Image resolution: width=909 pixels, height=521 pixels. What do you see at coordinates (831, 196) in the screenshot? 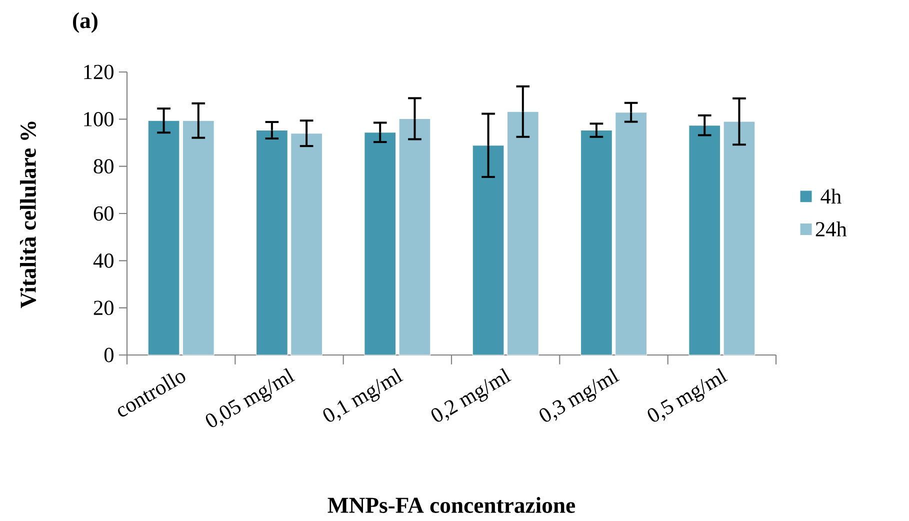
I see `legend-label: 4h` at bounding box center [831, 196].